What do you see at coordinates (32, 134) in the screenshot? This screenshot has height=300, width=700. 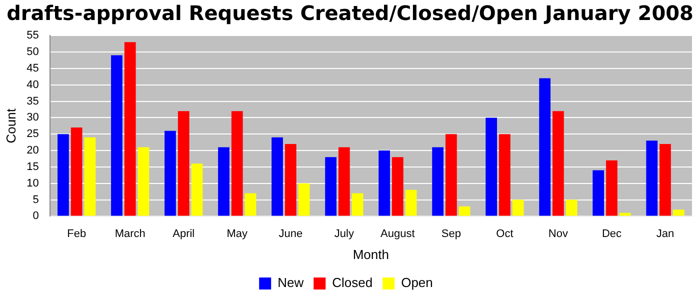 I see `y-tick-label: 25` at bounding box center [32, 134].